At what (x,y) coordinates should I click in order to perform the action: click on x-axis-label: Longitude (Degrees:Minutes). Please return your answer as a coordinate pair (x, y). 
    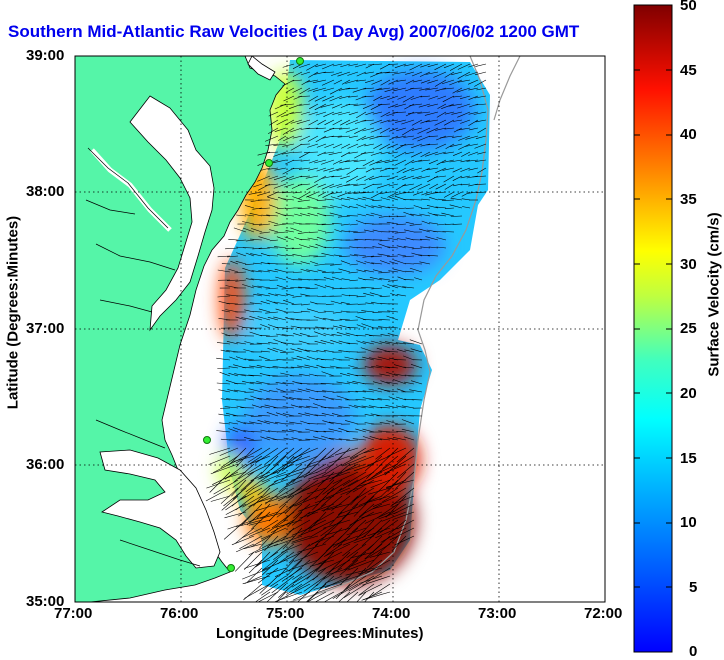
    Looking at the image, I should click on (320, 633).